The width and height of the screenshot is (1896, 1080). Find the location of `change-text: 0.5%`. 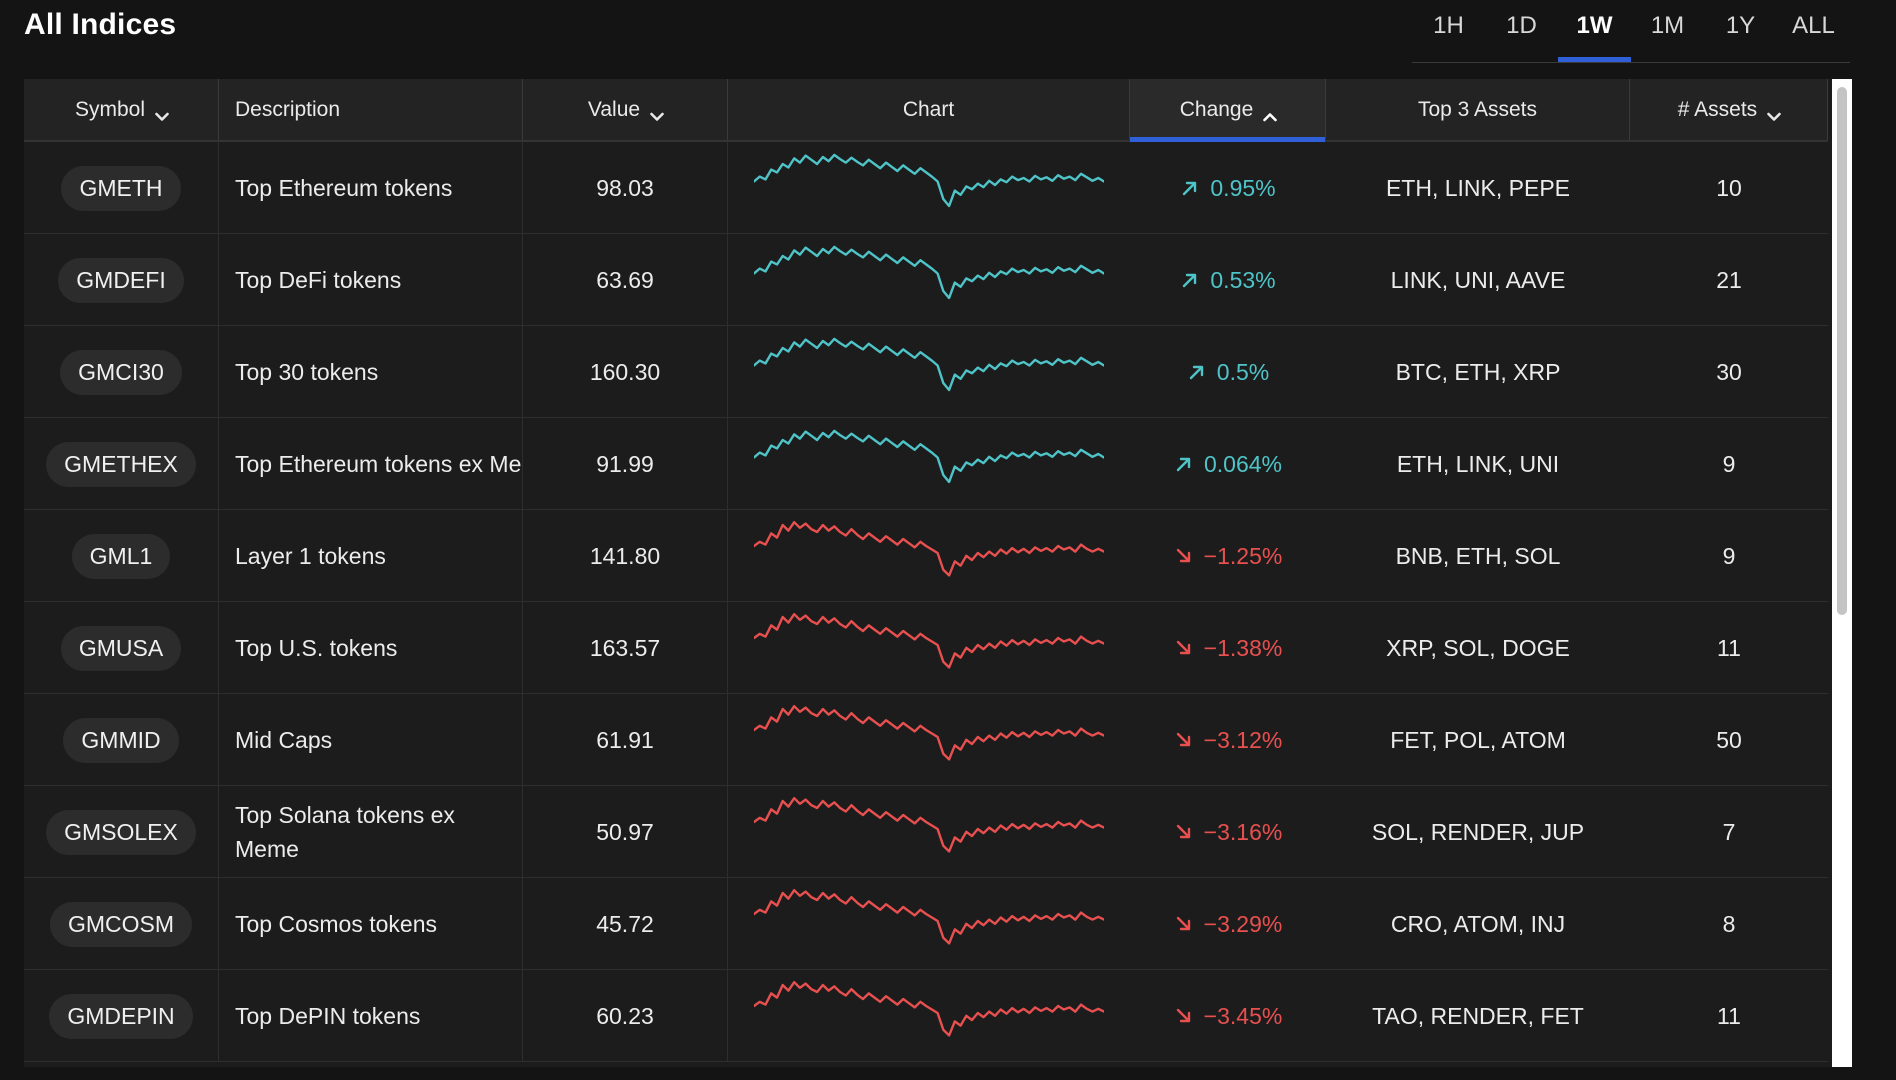

change-text: 0.5% is located at coordinates (1243, 371).